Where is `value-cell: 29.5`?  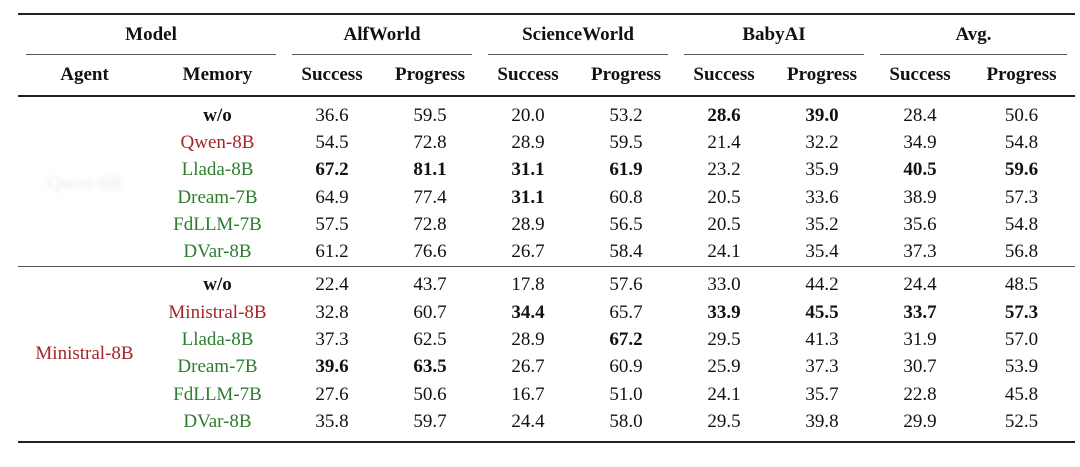
value-cell: 29.5 is located at coordinates (724, 340).